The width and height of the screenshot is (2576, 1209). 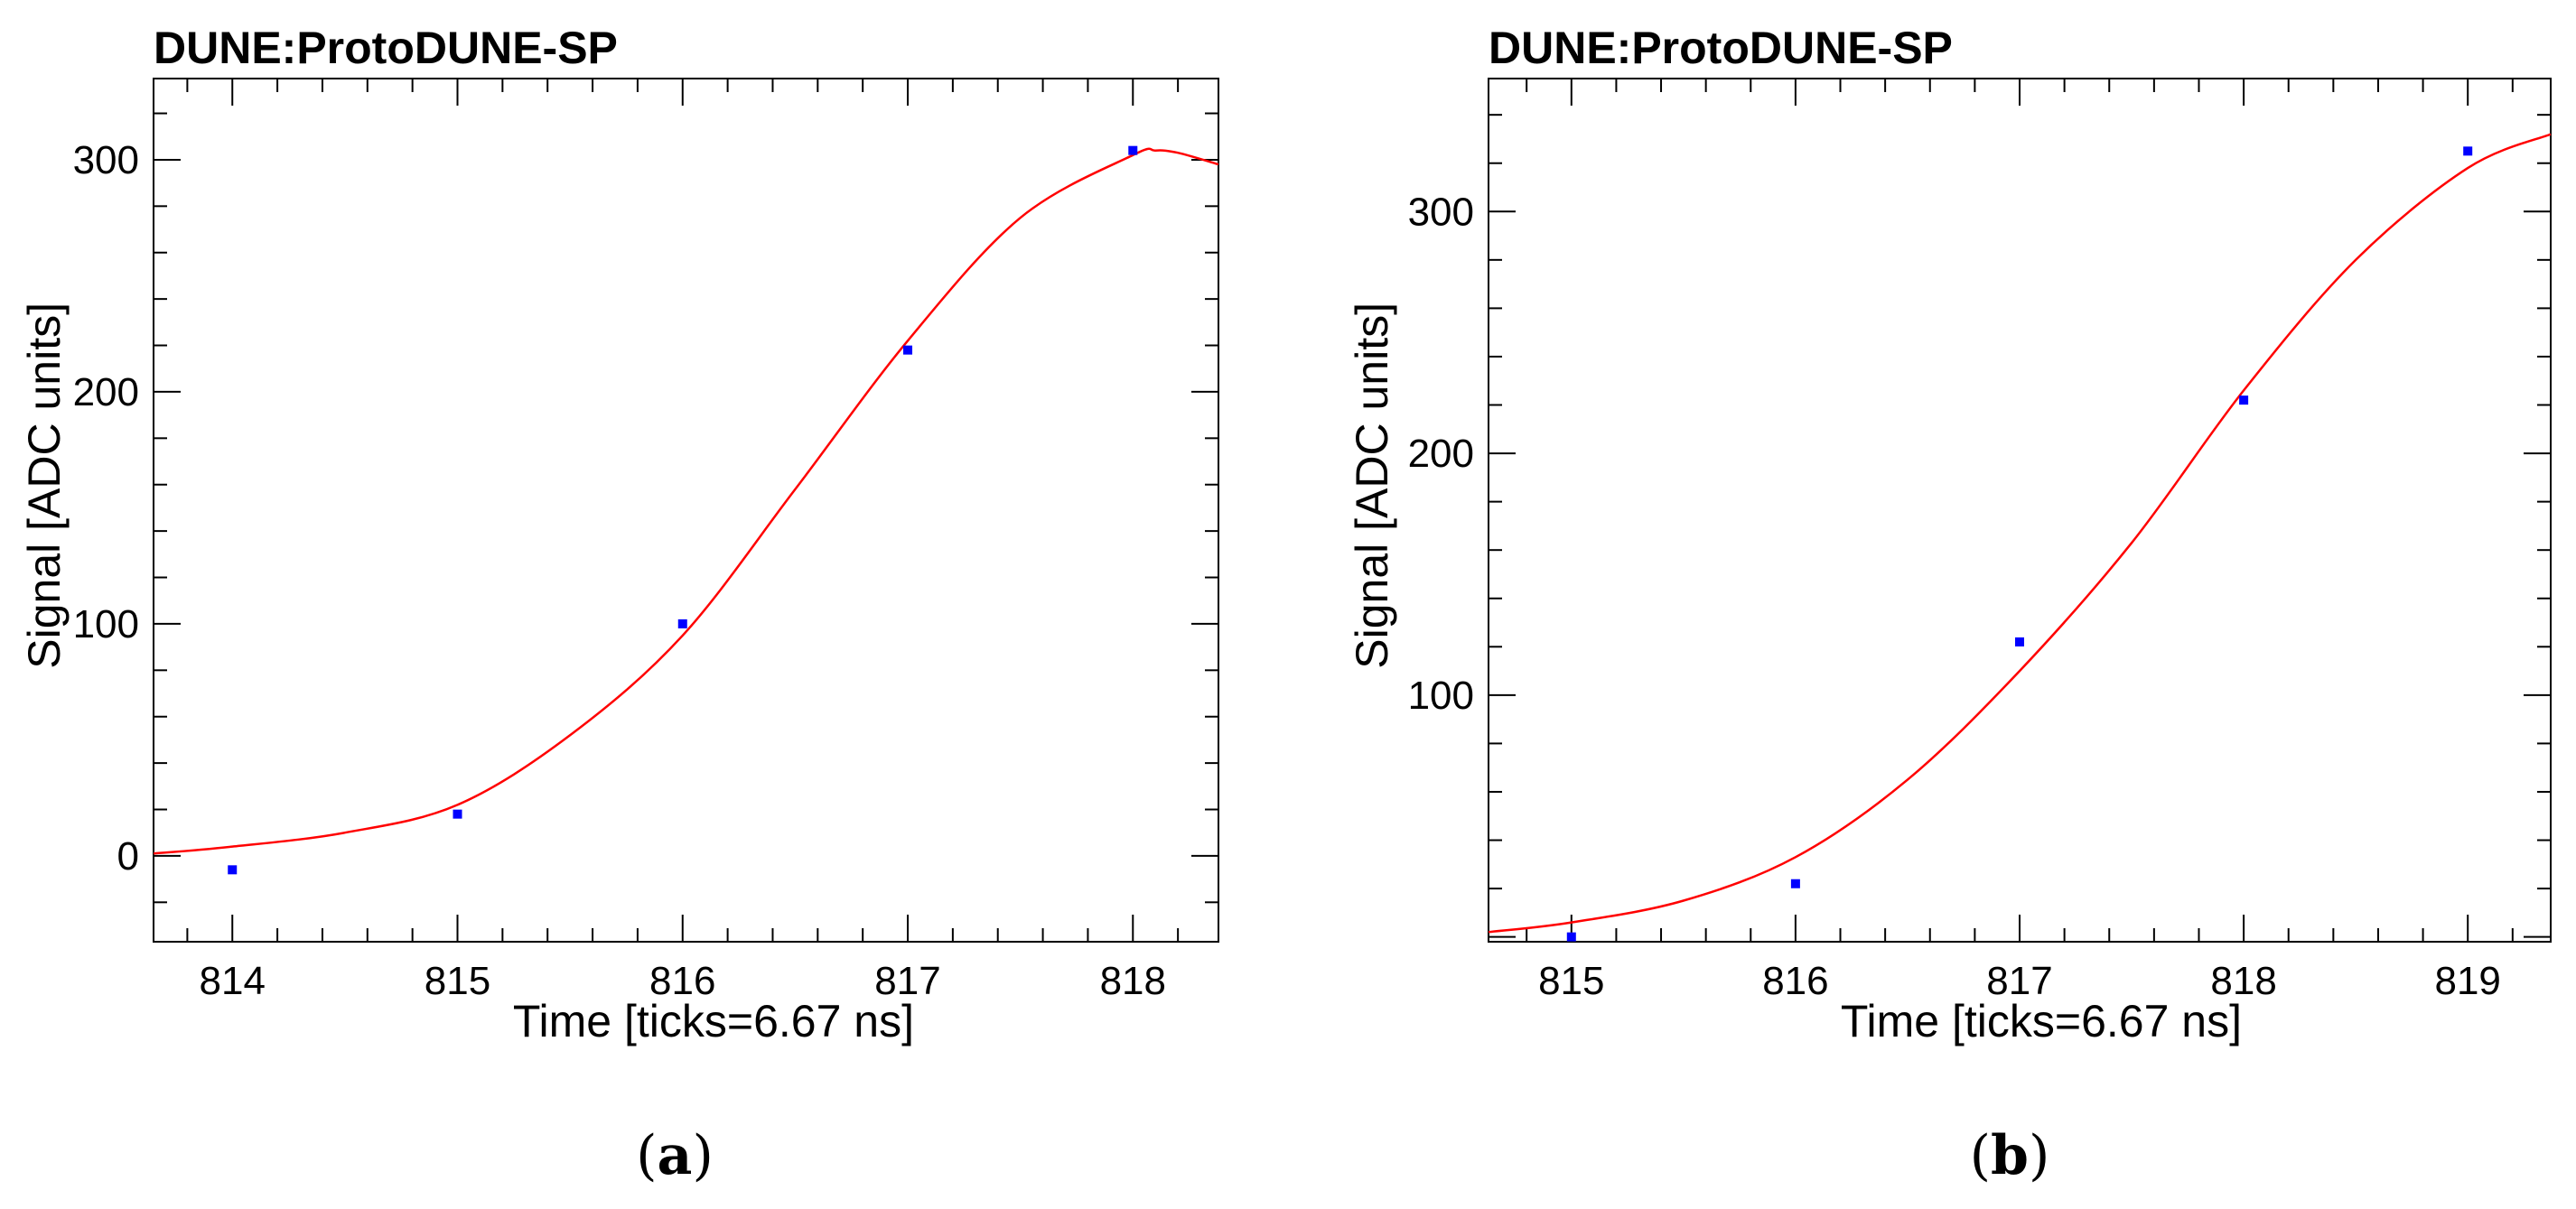 I want to click on caption-letter: b, so click(x=2010, y=1155).